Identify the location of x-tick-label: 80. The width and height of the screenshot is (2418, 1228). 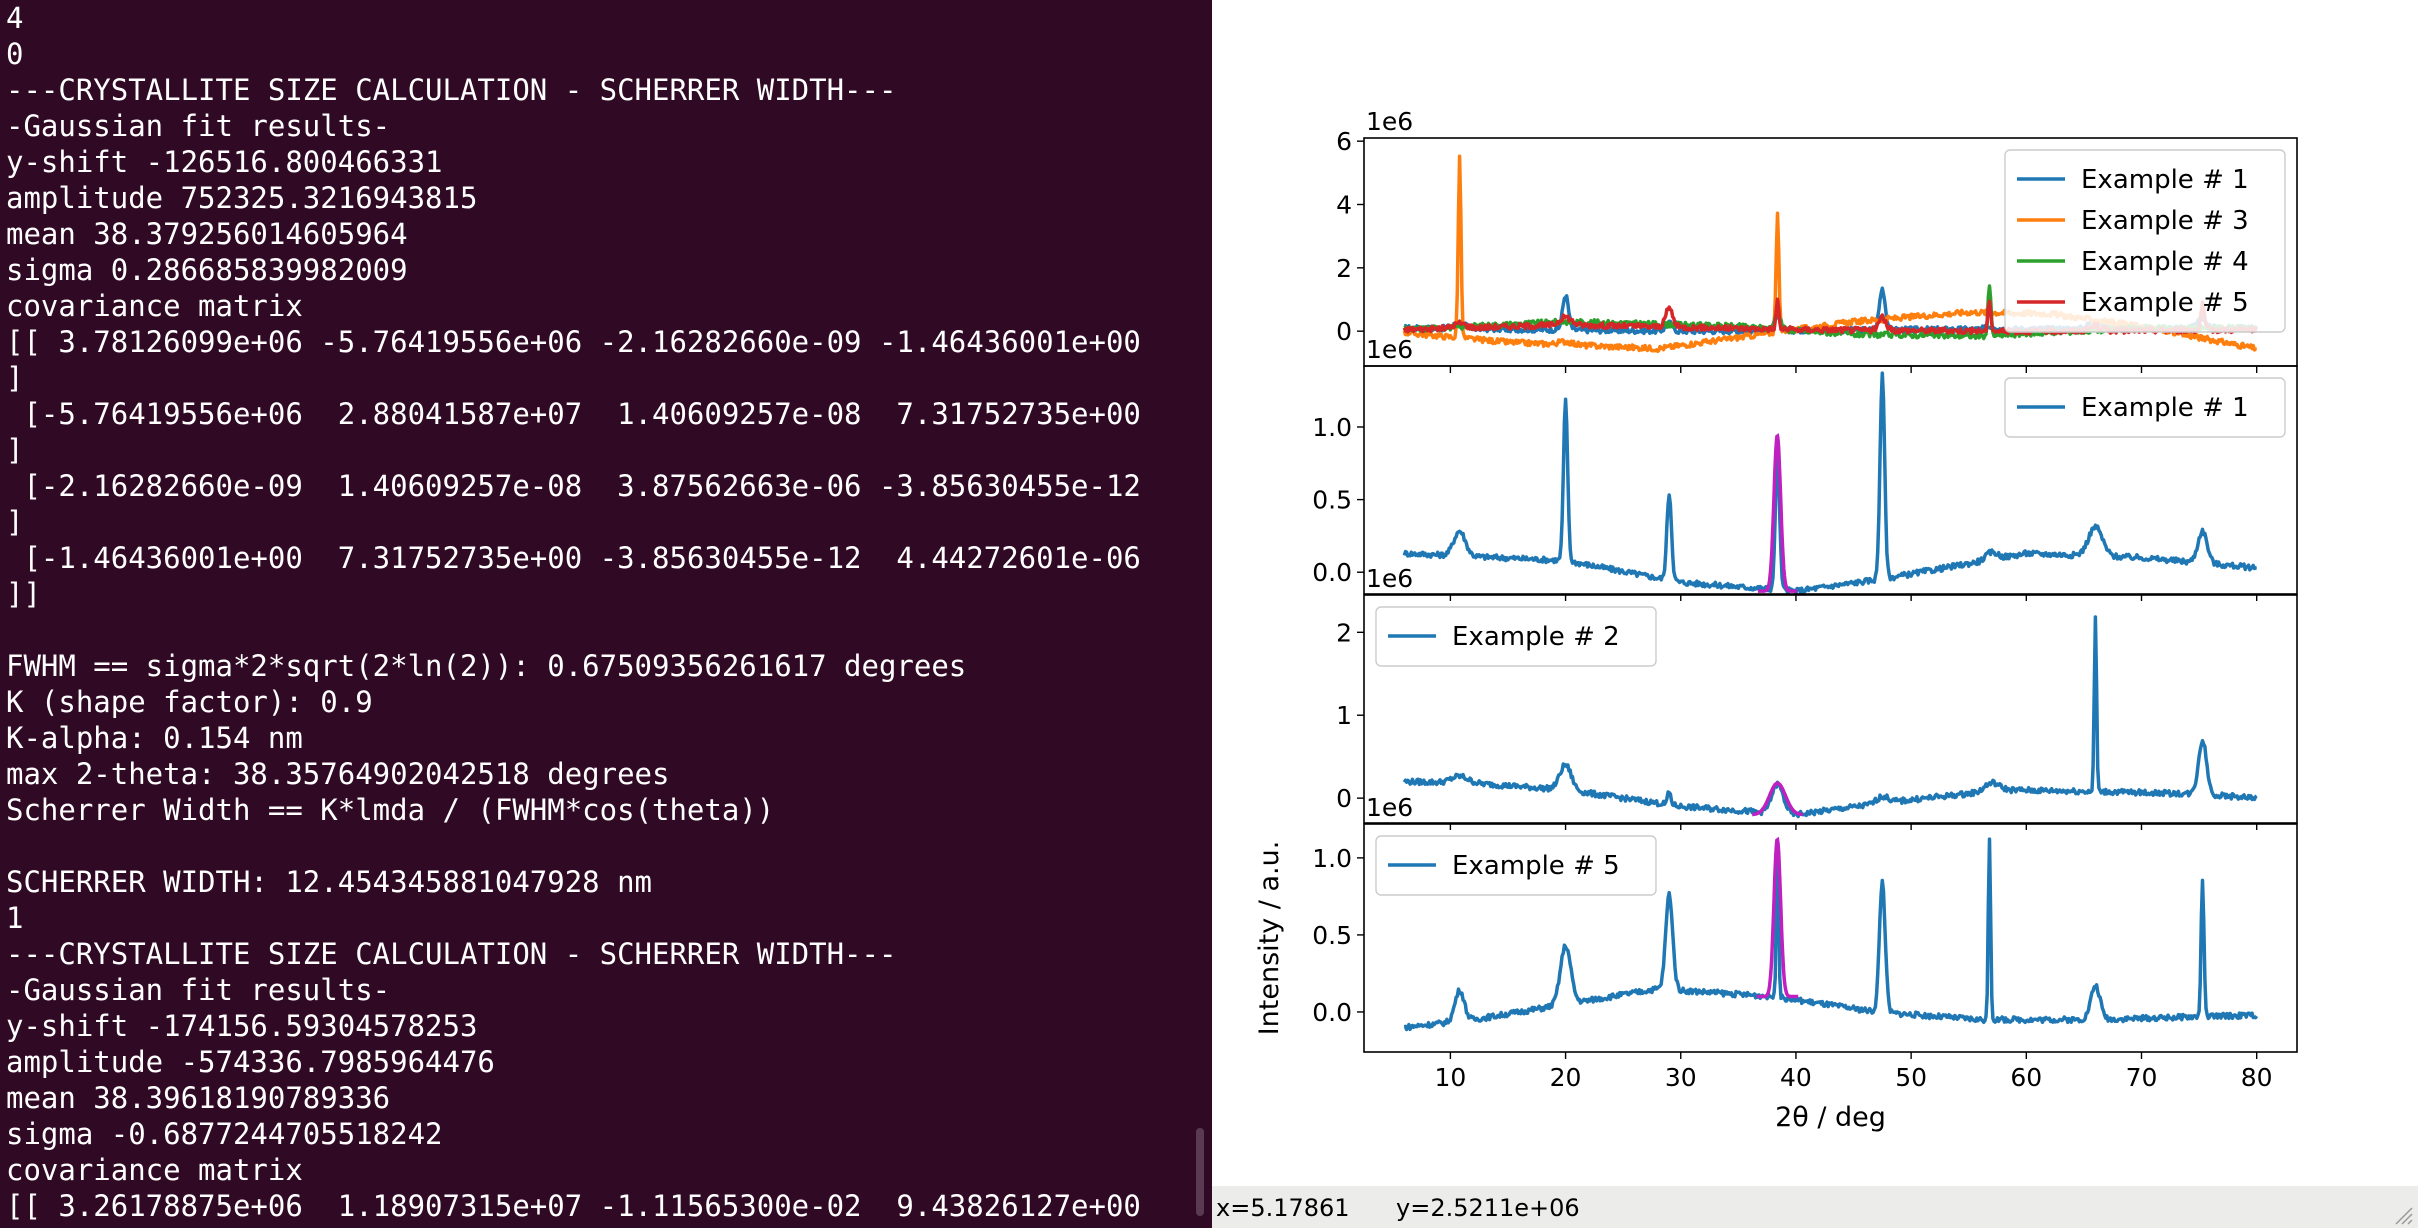
(2257, 1077).